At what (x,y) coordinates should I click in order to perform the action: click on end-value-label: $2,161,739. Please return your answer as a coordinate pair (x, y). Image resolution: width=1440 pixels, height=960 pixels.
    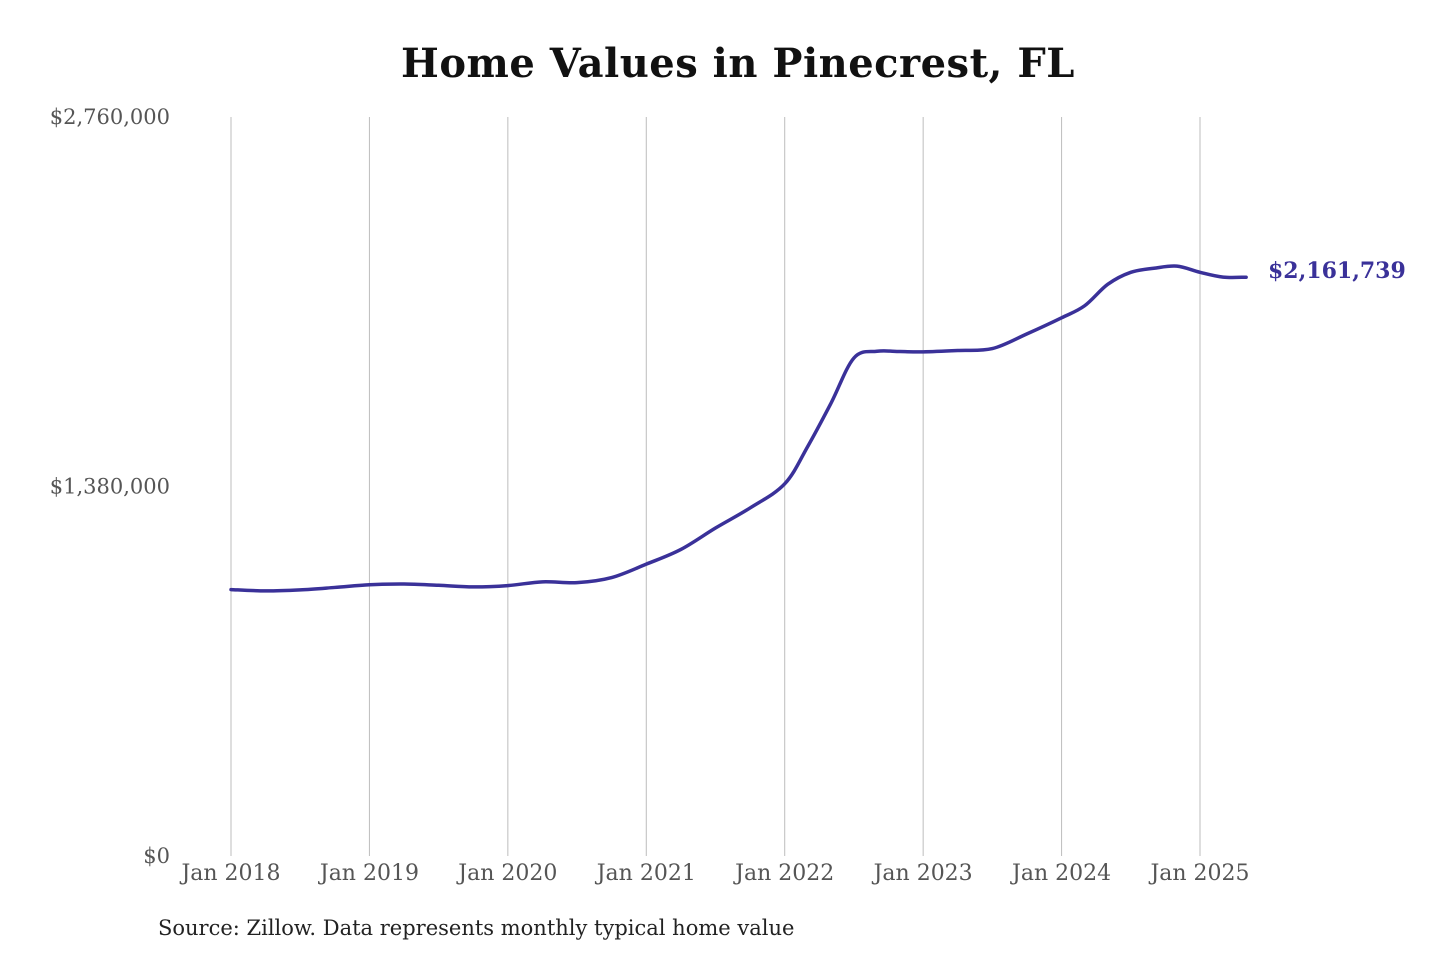
    Looking at the image, I should click on (1337, 271).